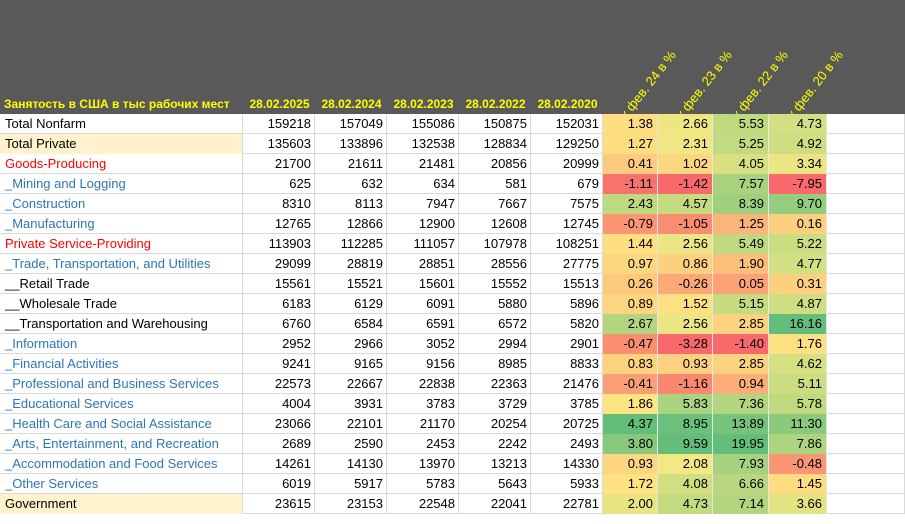 This screenshot has width=905, height=524. I want to click on value-cell: 581, so click(495, 184).